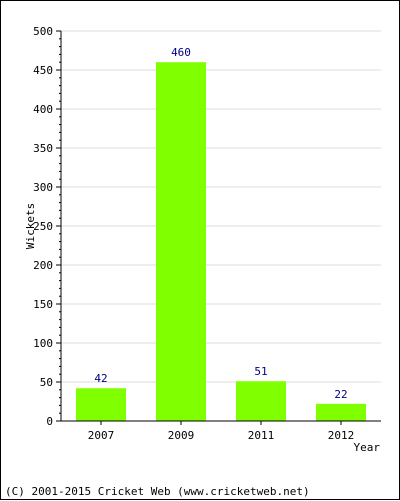  Describe the element at coordinates (43, 109) in the screenshot. I see `y-tick-label: 400` at that location.